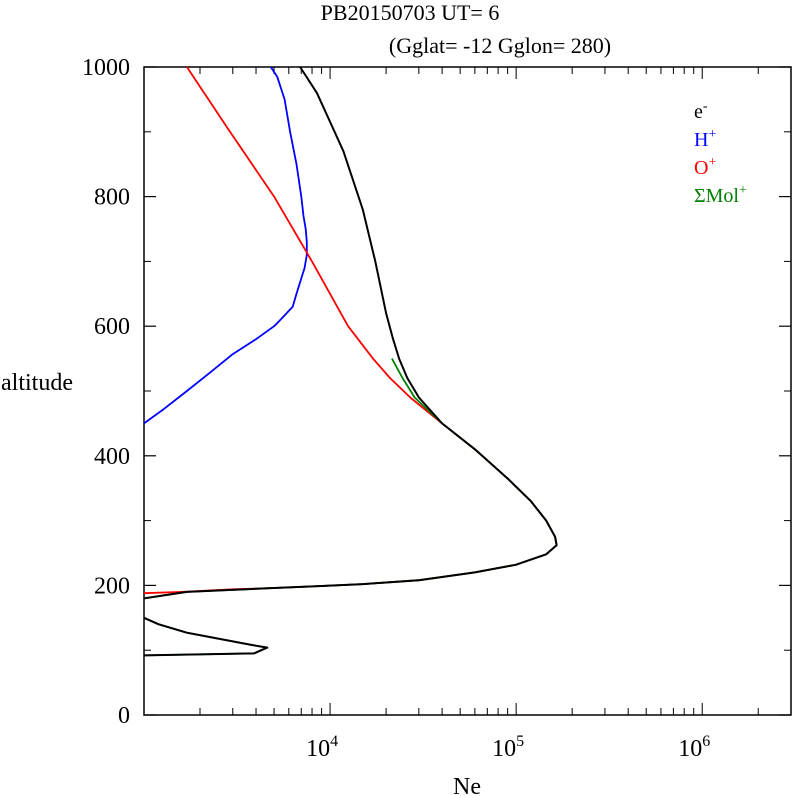  I want to click on y-axis-label: altitude, so click(37, 383).